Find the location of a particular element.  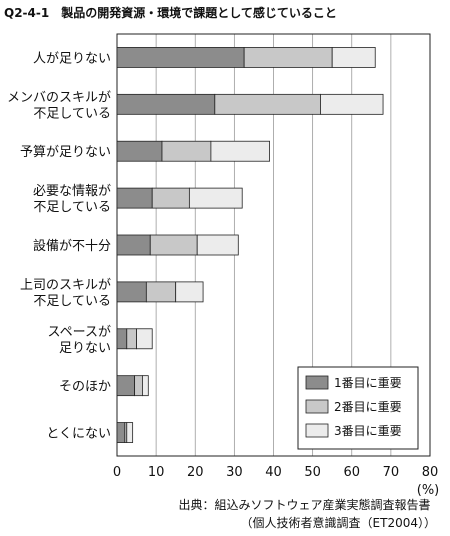

x-tick-label: 60 is located at coordinates (351, 472).